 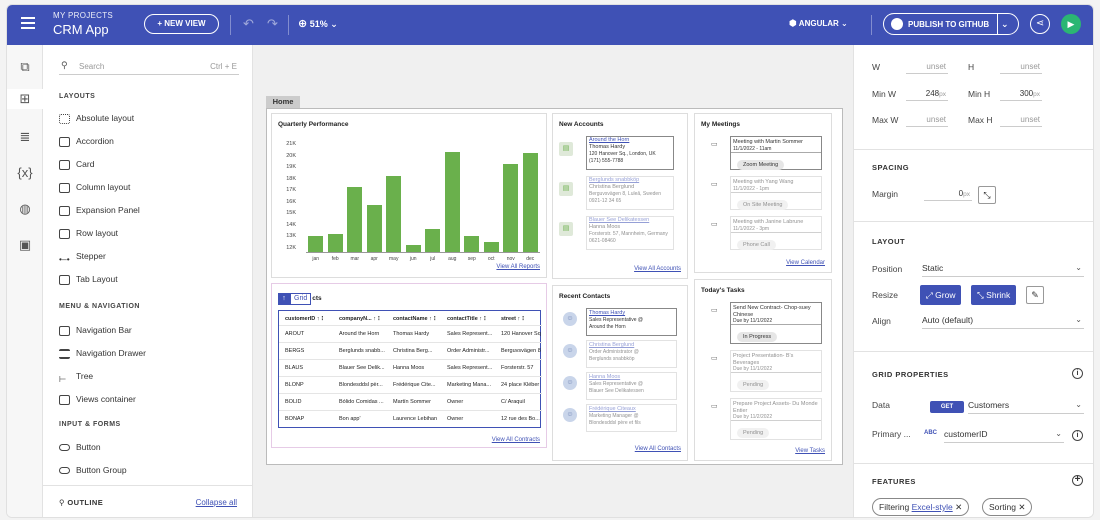 I want to click on publish-button: PUBLISH TO GITHUB ⌄, so click(x=951, y=24).